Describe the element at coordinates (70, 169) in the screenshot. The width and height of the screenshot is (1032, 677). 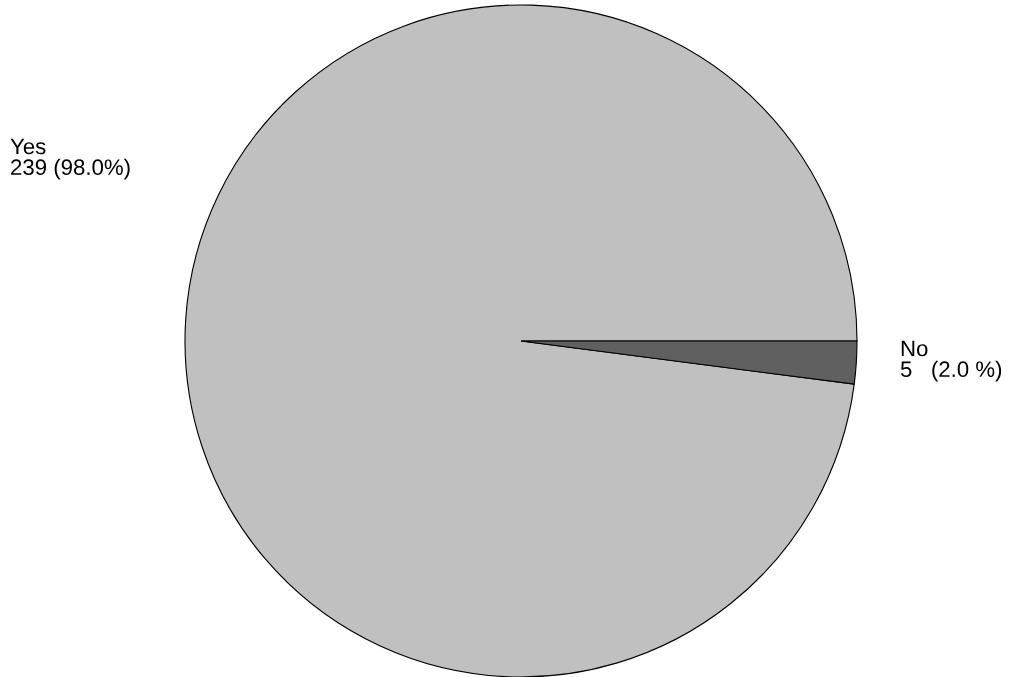
I see `data-label: 239 (98.0%)` at that location.